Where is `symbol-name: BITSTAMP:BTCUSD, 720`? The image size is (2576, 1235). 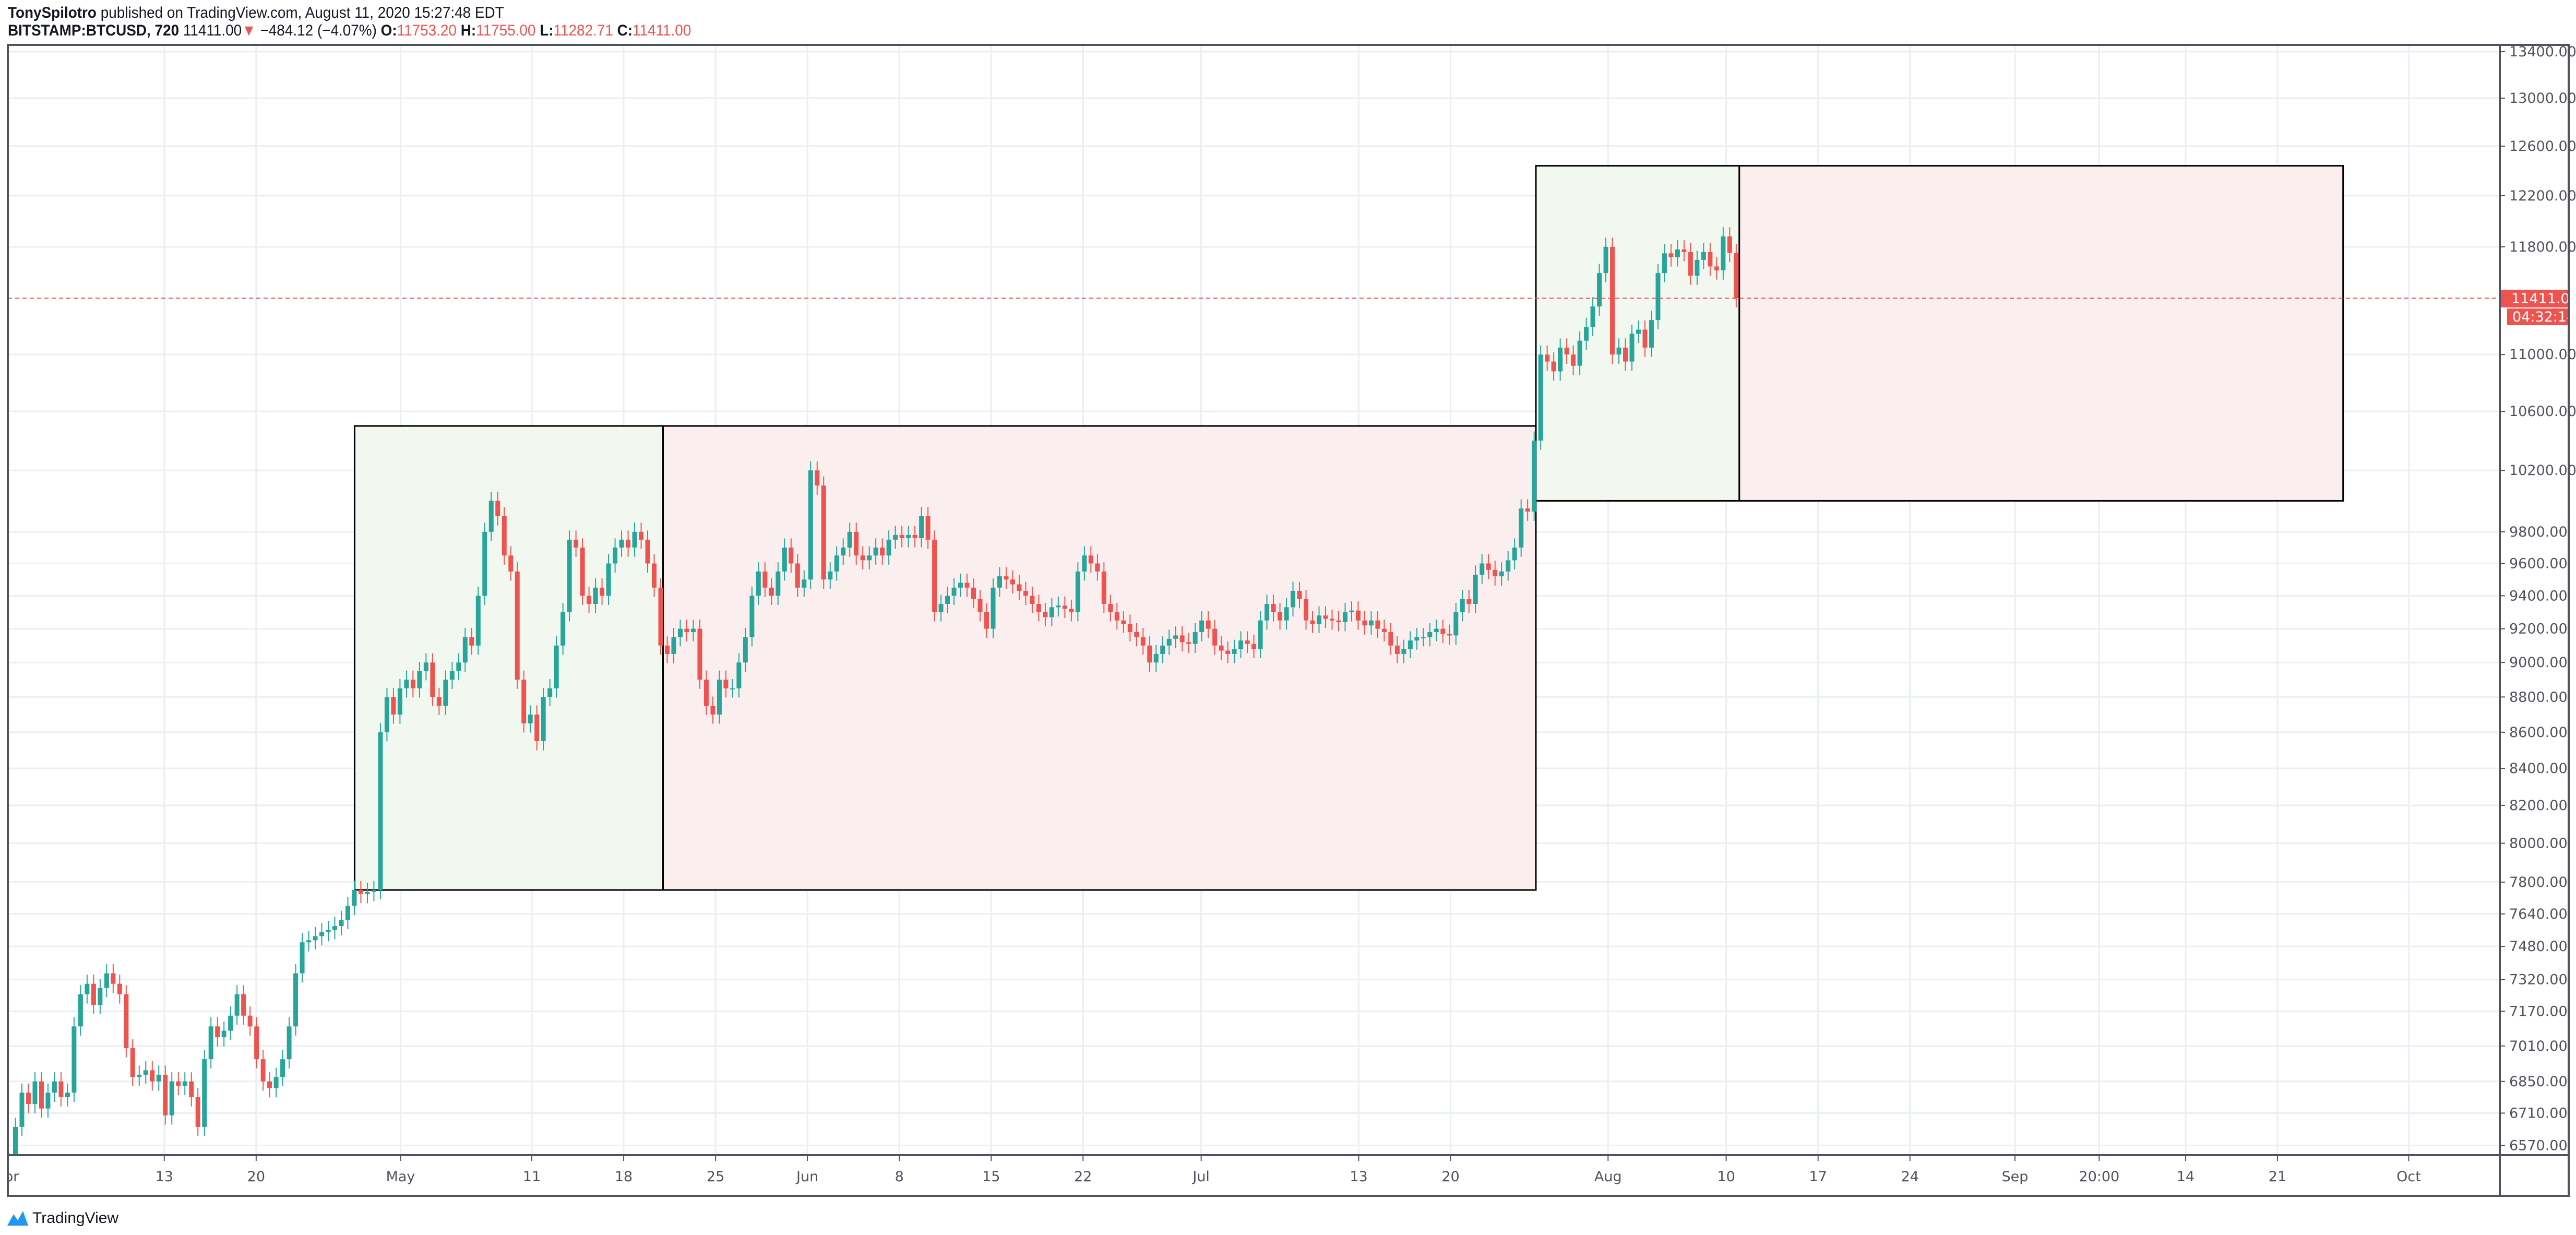 symbol-name: BITSTAMP:BTCUSD, 720 is located at coordinates (94, 31).